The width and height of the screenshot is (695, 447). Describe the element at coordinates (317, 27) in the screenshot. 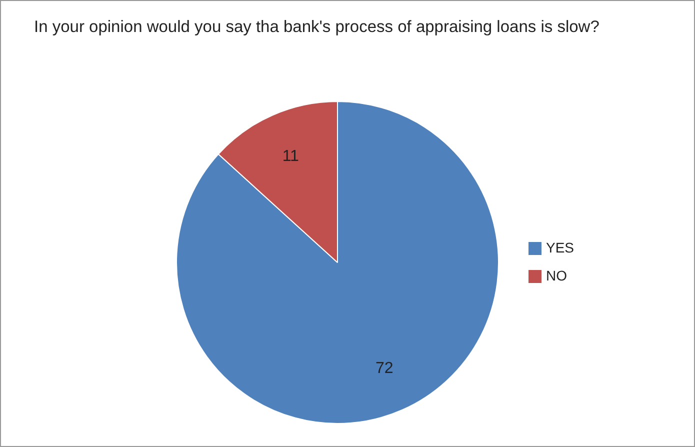

I see `chart-title: In your opinion would you say tha bank's process of appraising loans is slow?` at that location.